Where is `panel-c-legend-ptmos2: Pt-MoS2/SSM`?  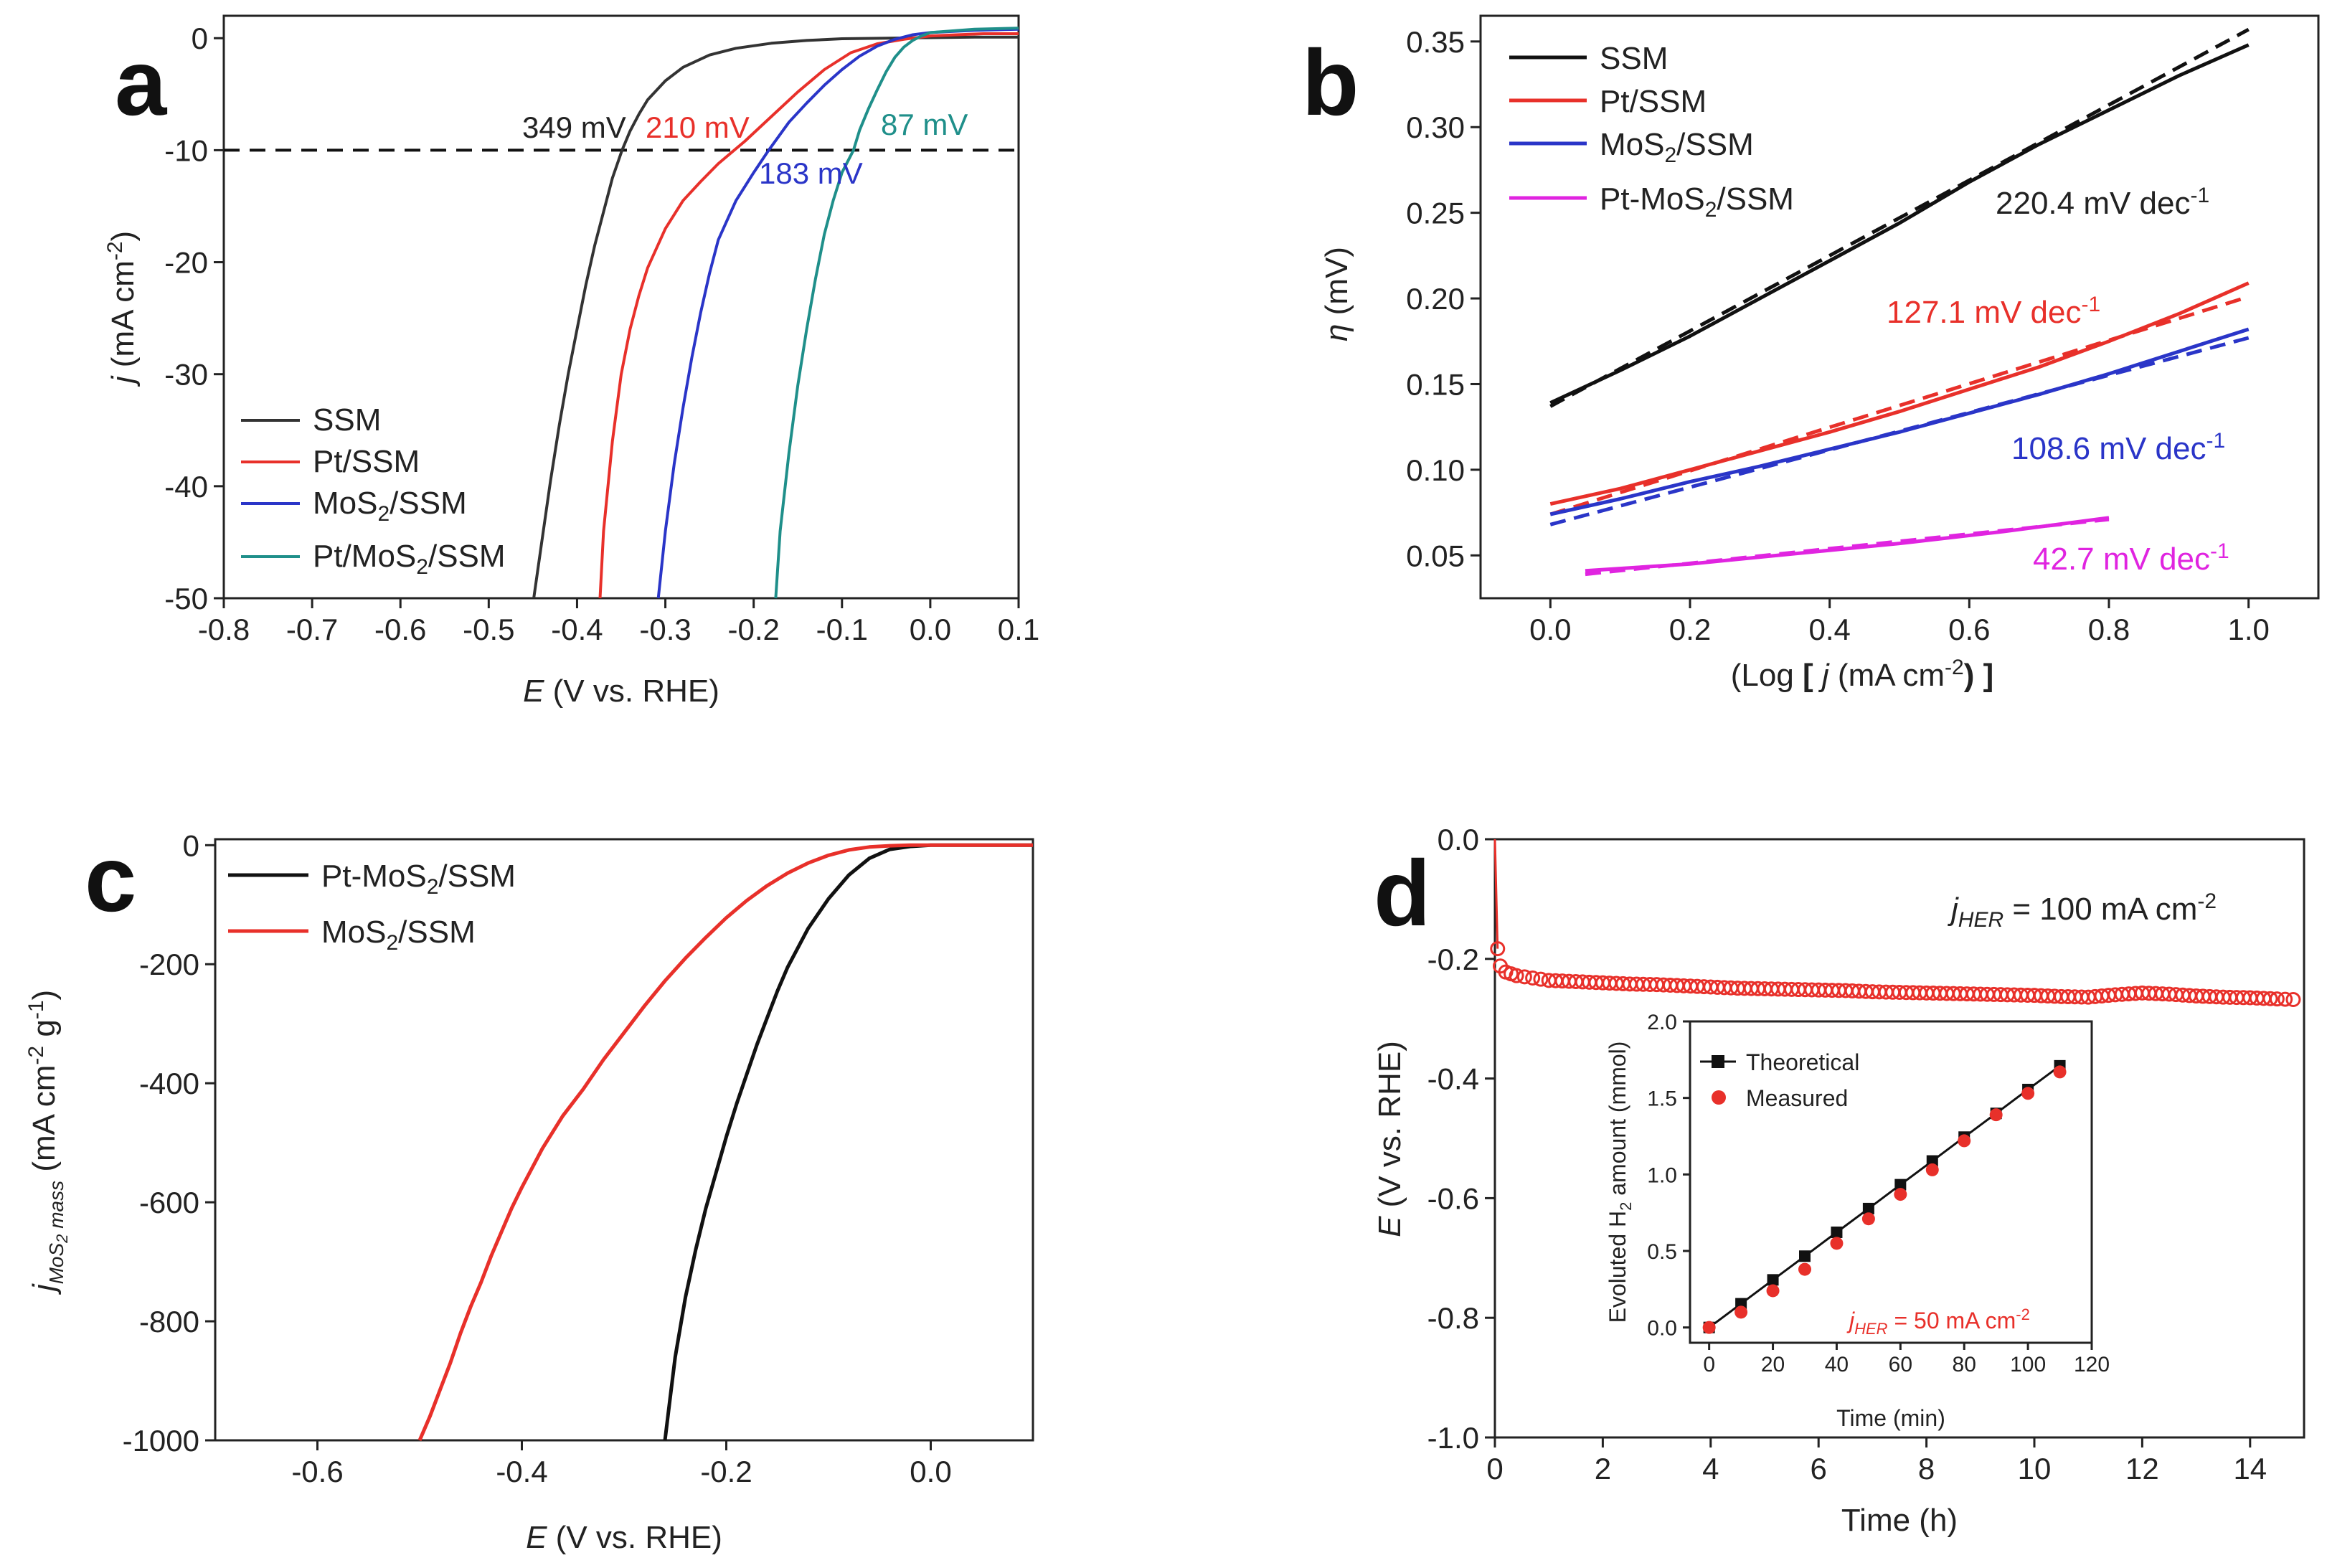
panel-c-legend-ptmos2: Pt-MoS2/SSM is located at coordinates (418, 879).